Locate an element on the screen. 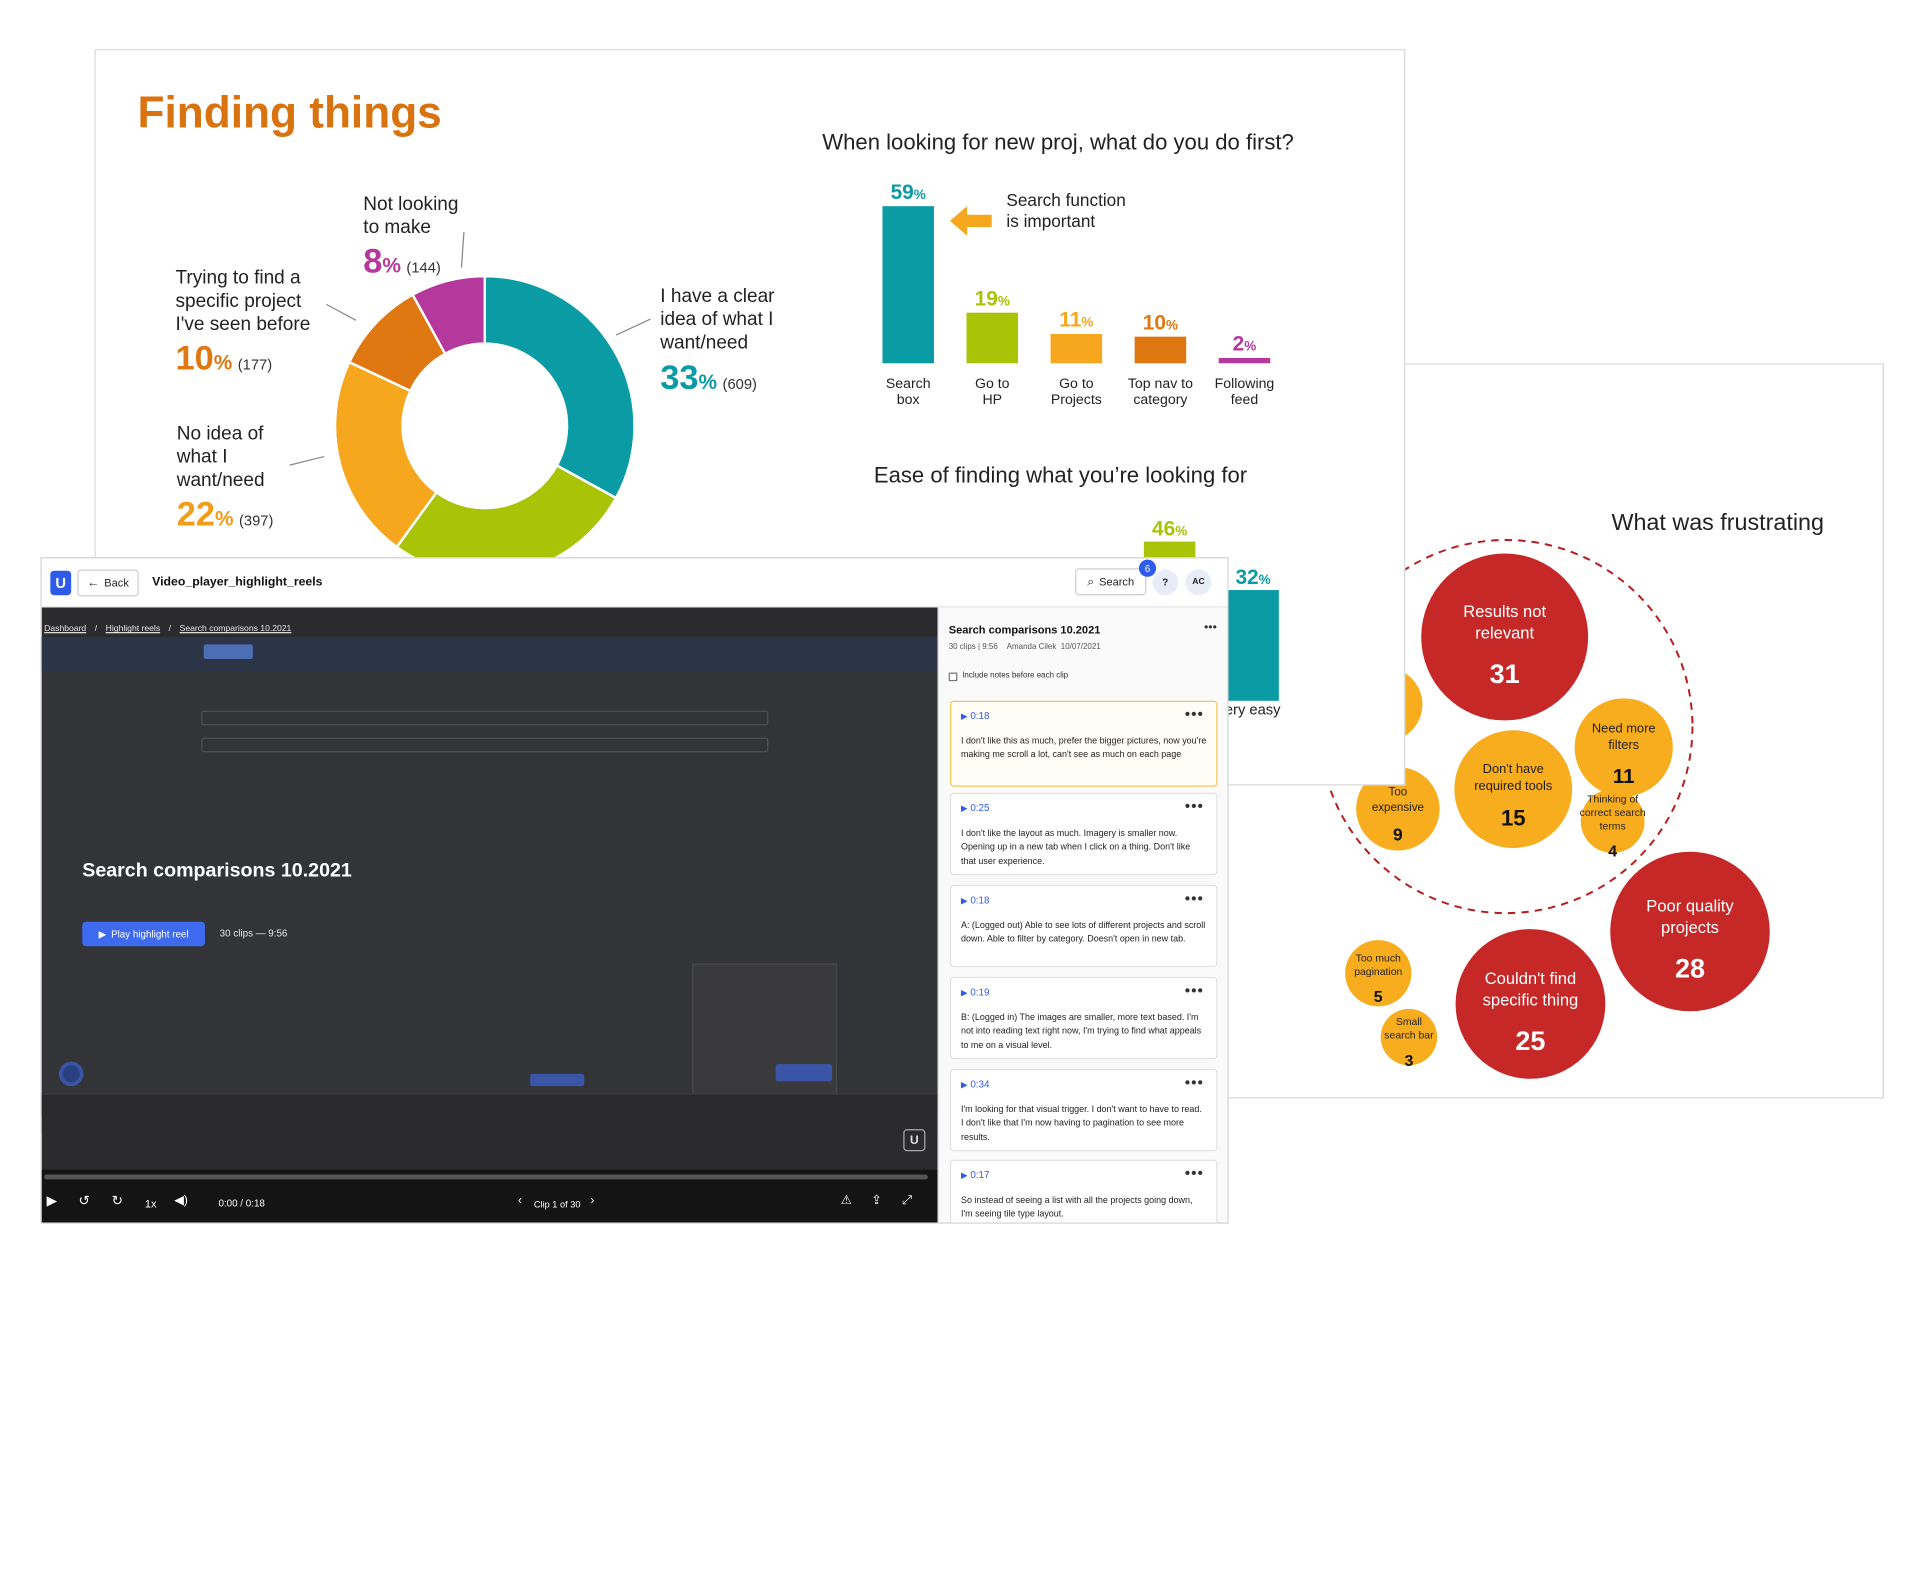  rewind-icon: ↺ is located at coordinates (84, 1201).